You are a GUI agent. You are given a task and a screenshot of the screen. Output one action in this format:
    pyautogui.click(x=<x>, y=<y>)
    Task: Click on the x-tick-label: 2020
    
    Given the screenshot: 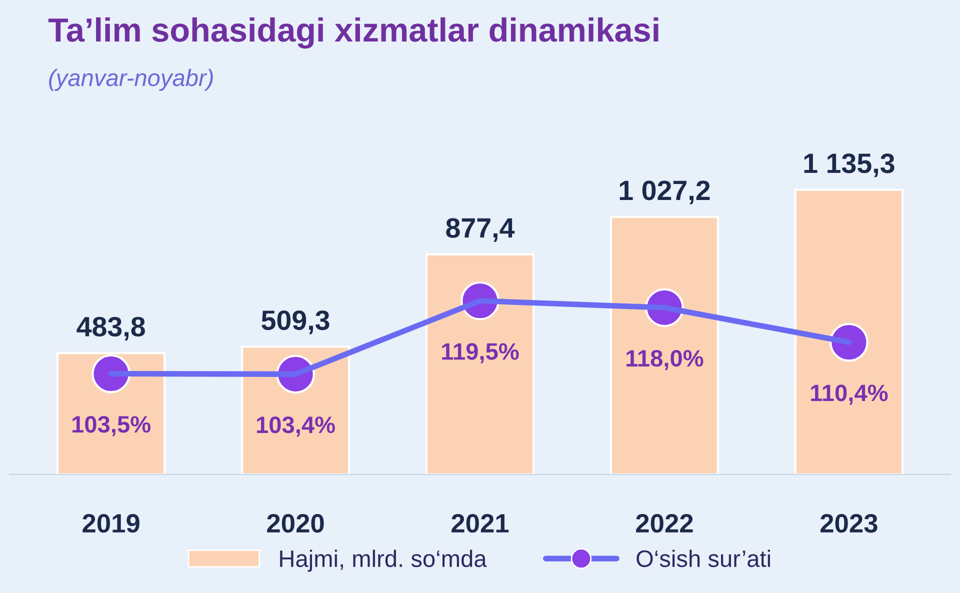 What is the action you would take?
    pyautogui.click(x=295, y=523)
    